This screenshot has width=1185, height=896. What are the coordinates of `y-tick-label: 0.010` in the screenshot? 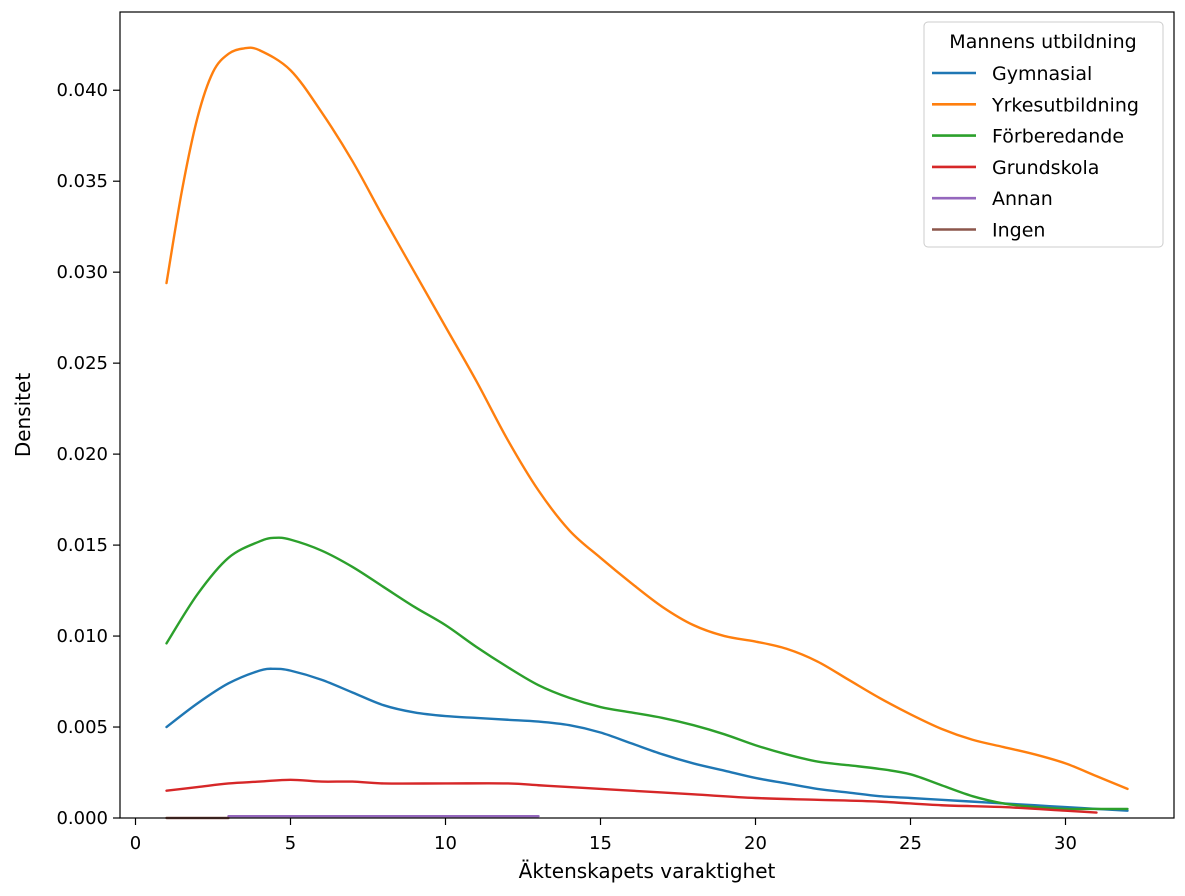 It's located at (82, 636).